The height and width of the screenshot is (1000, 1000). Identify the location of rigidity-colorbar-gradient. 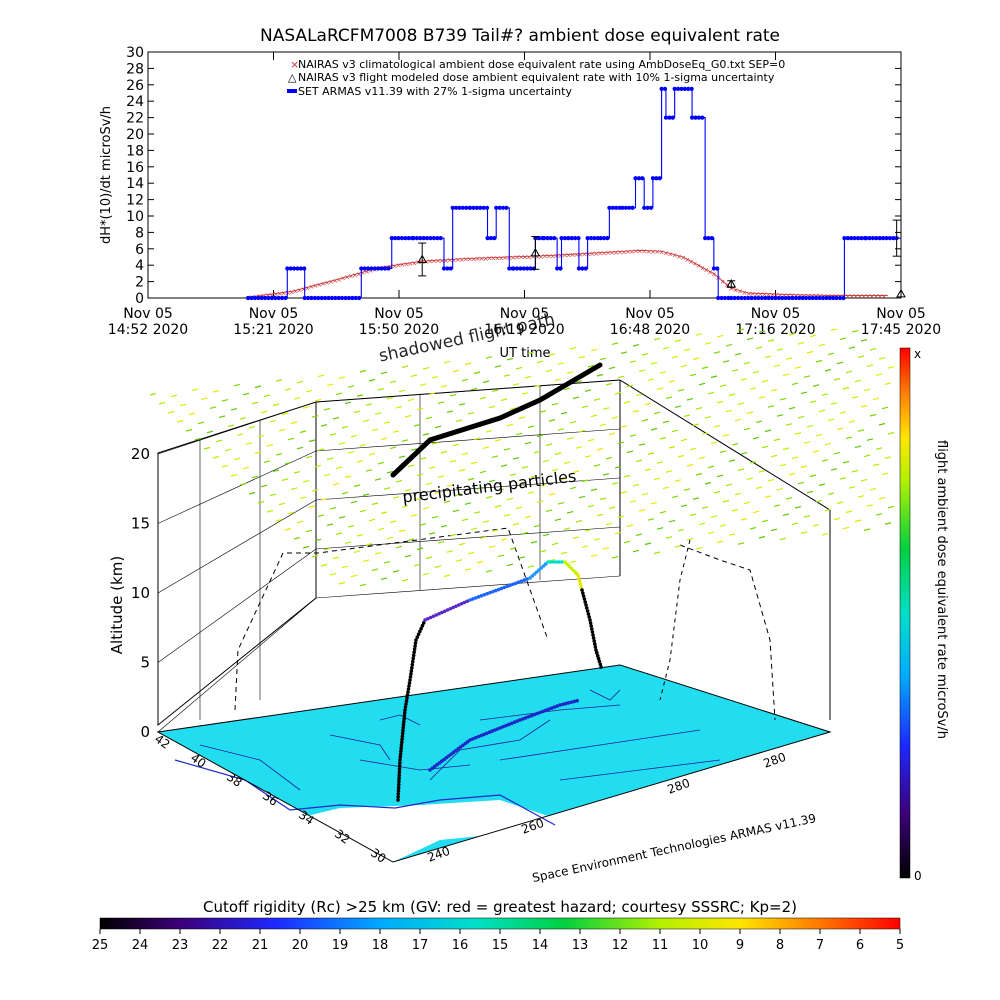
(500, 923).